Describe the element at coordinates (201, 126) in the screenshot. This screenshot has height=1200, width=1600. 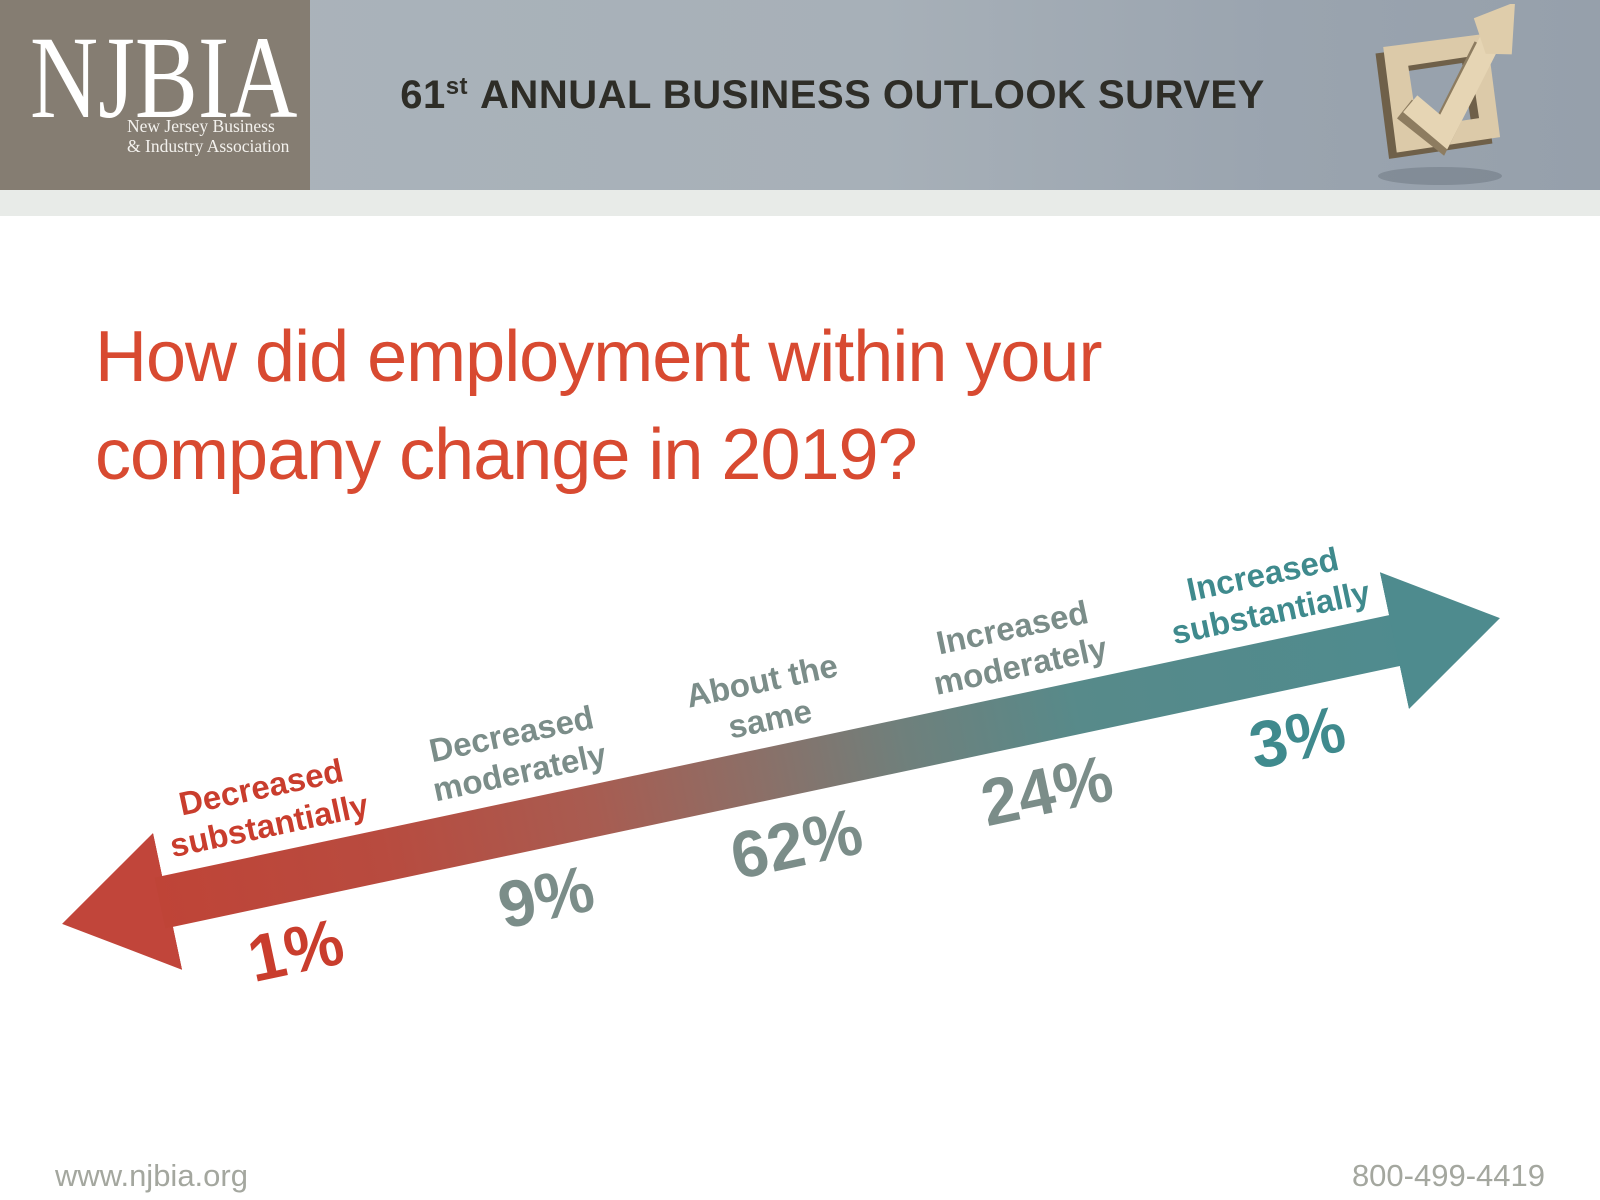
I see `njbia-logo-subtitle-line1: New Jersey Business` at that location.